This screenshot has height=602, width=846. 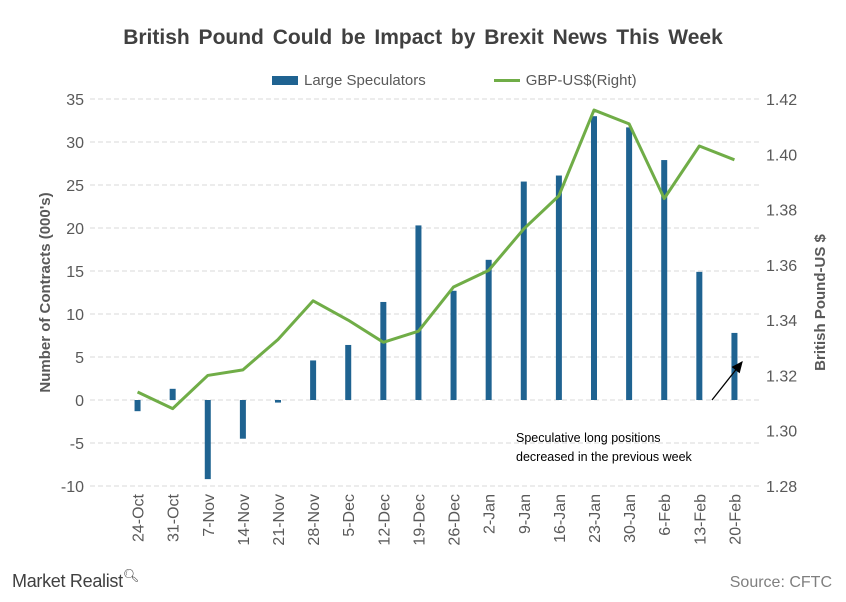 I want to click on x-tick-label: 20-Feb, so click(x=735, y=519).